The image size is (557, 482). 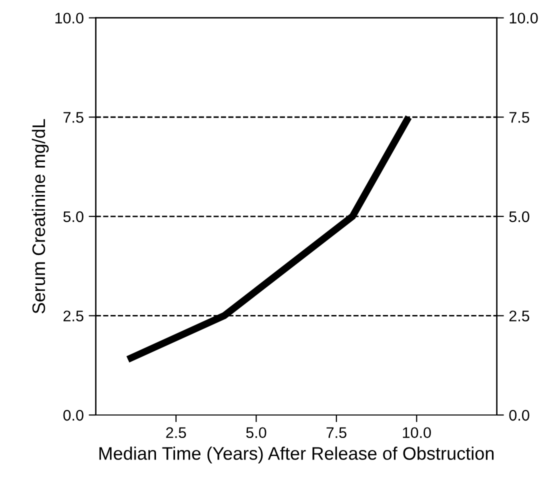 What do you see at coordinates (176, 432) in the screenshot?
I see `x-tick-label: 2.5` at bounding box center [176, 432].